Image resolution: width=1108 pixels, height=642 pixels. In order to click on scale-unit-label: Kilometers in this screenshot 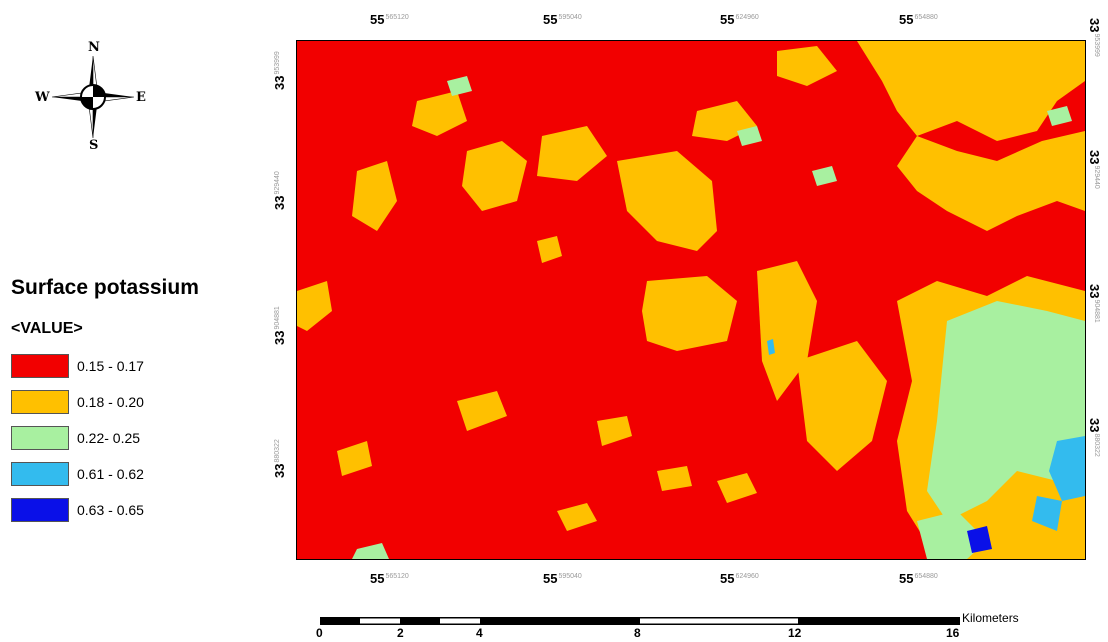, I will do `click(990, 618)`.